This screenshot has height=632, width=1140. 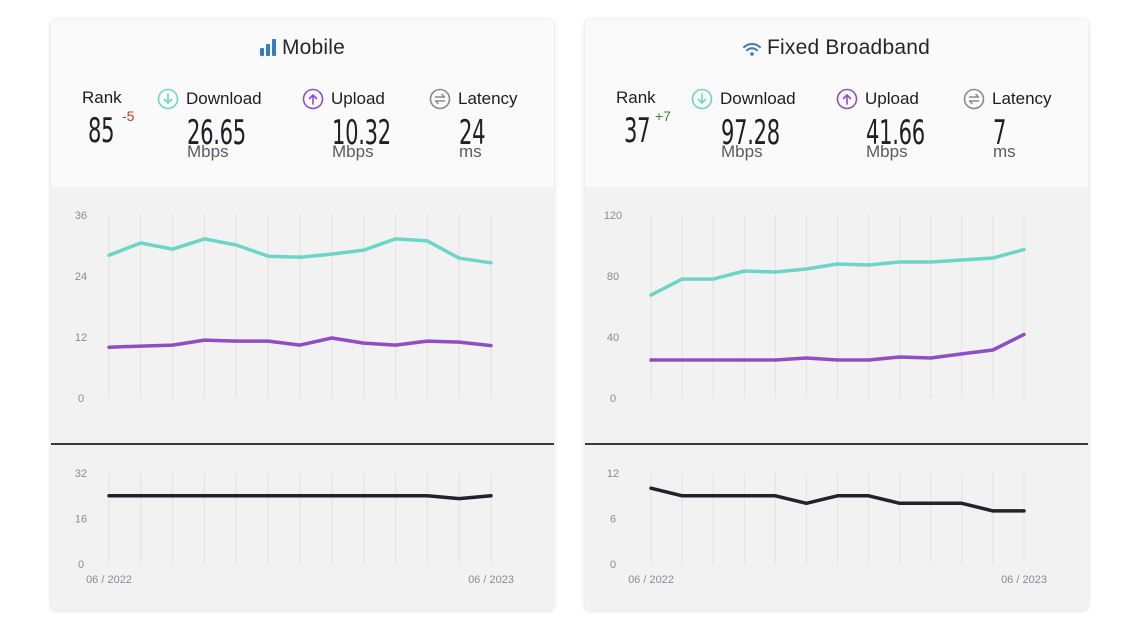 I want to click on upload-value: 10.32, so click(x=361, y=133).